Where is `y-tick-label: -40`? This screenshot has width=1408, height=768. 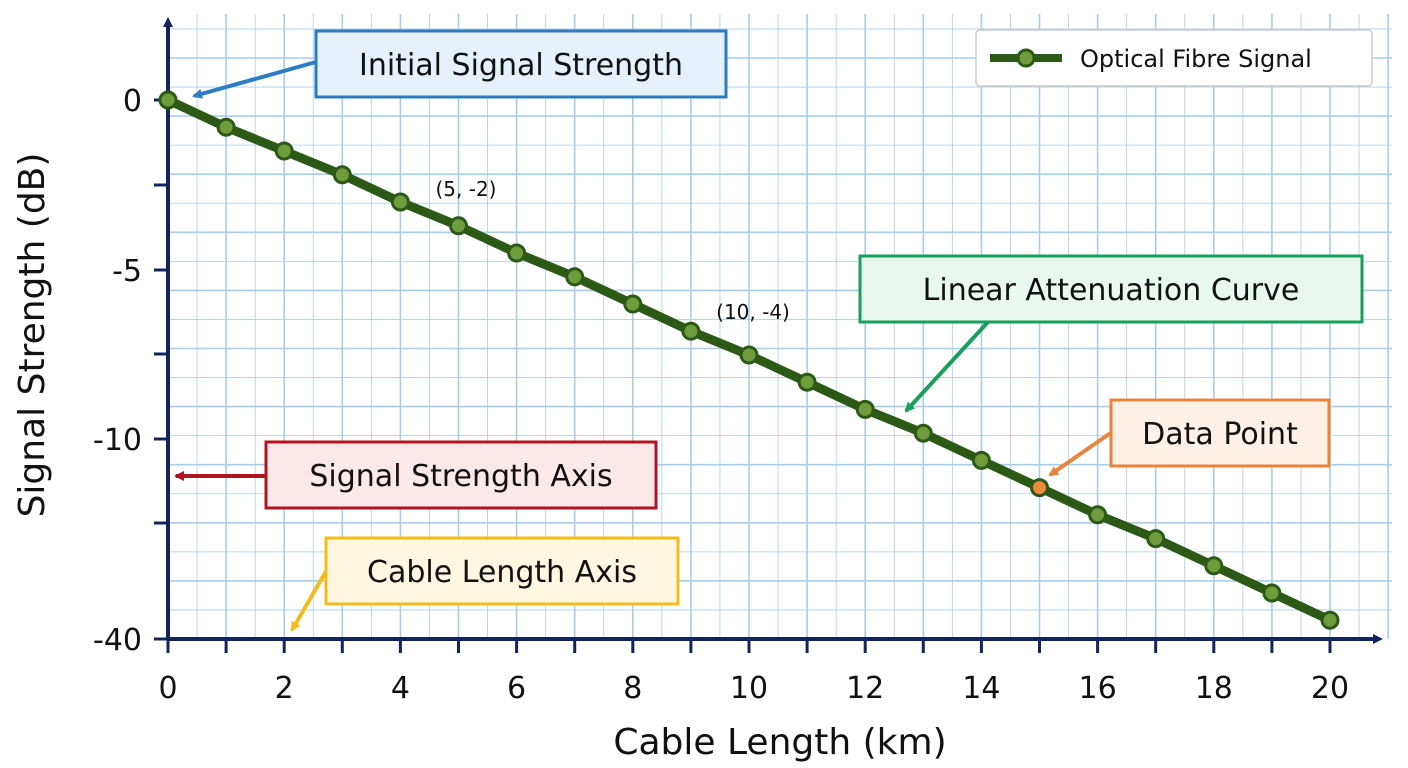 y-tick-label: -40 is located at coordinates (117, 640).